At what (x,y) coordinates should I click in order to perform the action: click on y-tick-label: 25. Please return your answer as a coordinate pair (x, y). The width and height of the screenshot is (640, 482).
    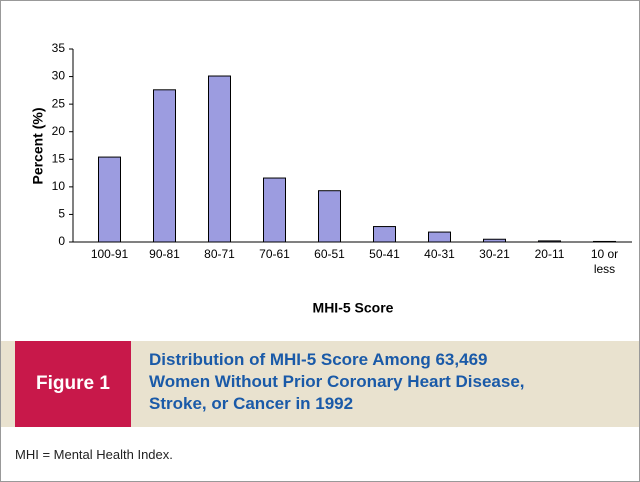
    Looking at the image, I should click on (59, 103).